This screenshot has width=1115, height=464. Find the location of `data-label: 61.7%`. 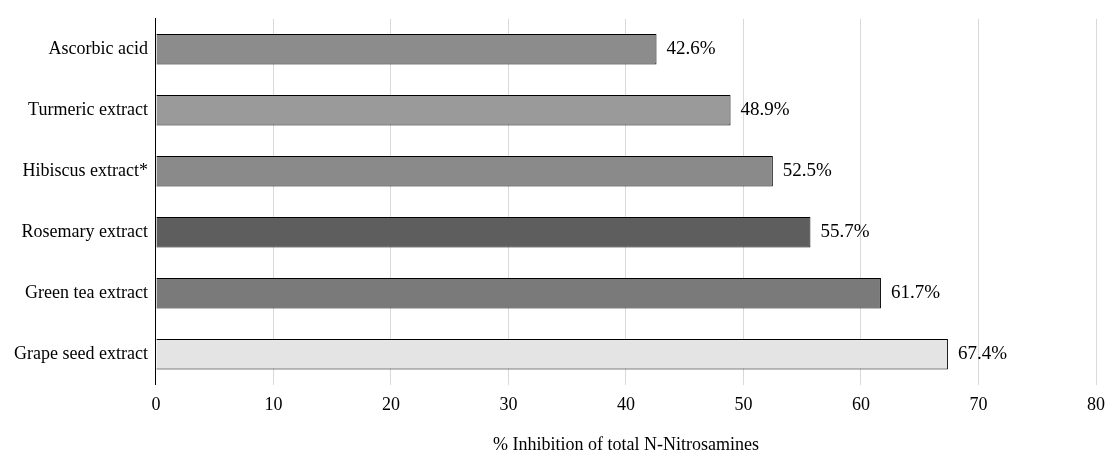

data-label: 61.7% is located at coordinates (915, 292).